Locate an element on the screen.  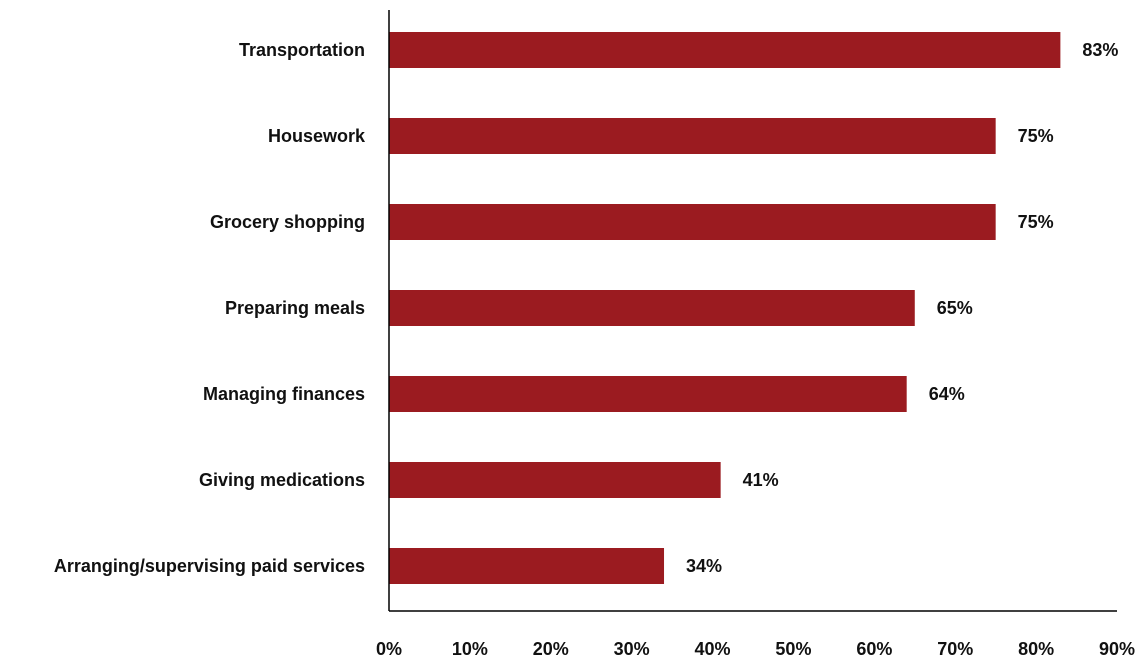
data-label-6: 34% is located at coordinates (704, 566).